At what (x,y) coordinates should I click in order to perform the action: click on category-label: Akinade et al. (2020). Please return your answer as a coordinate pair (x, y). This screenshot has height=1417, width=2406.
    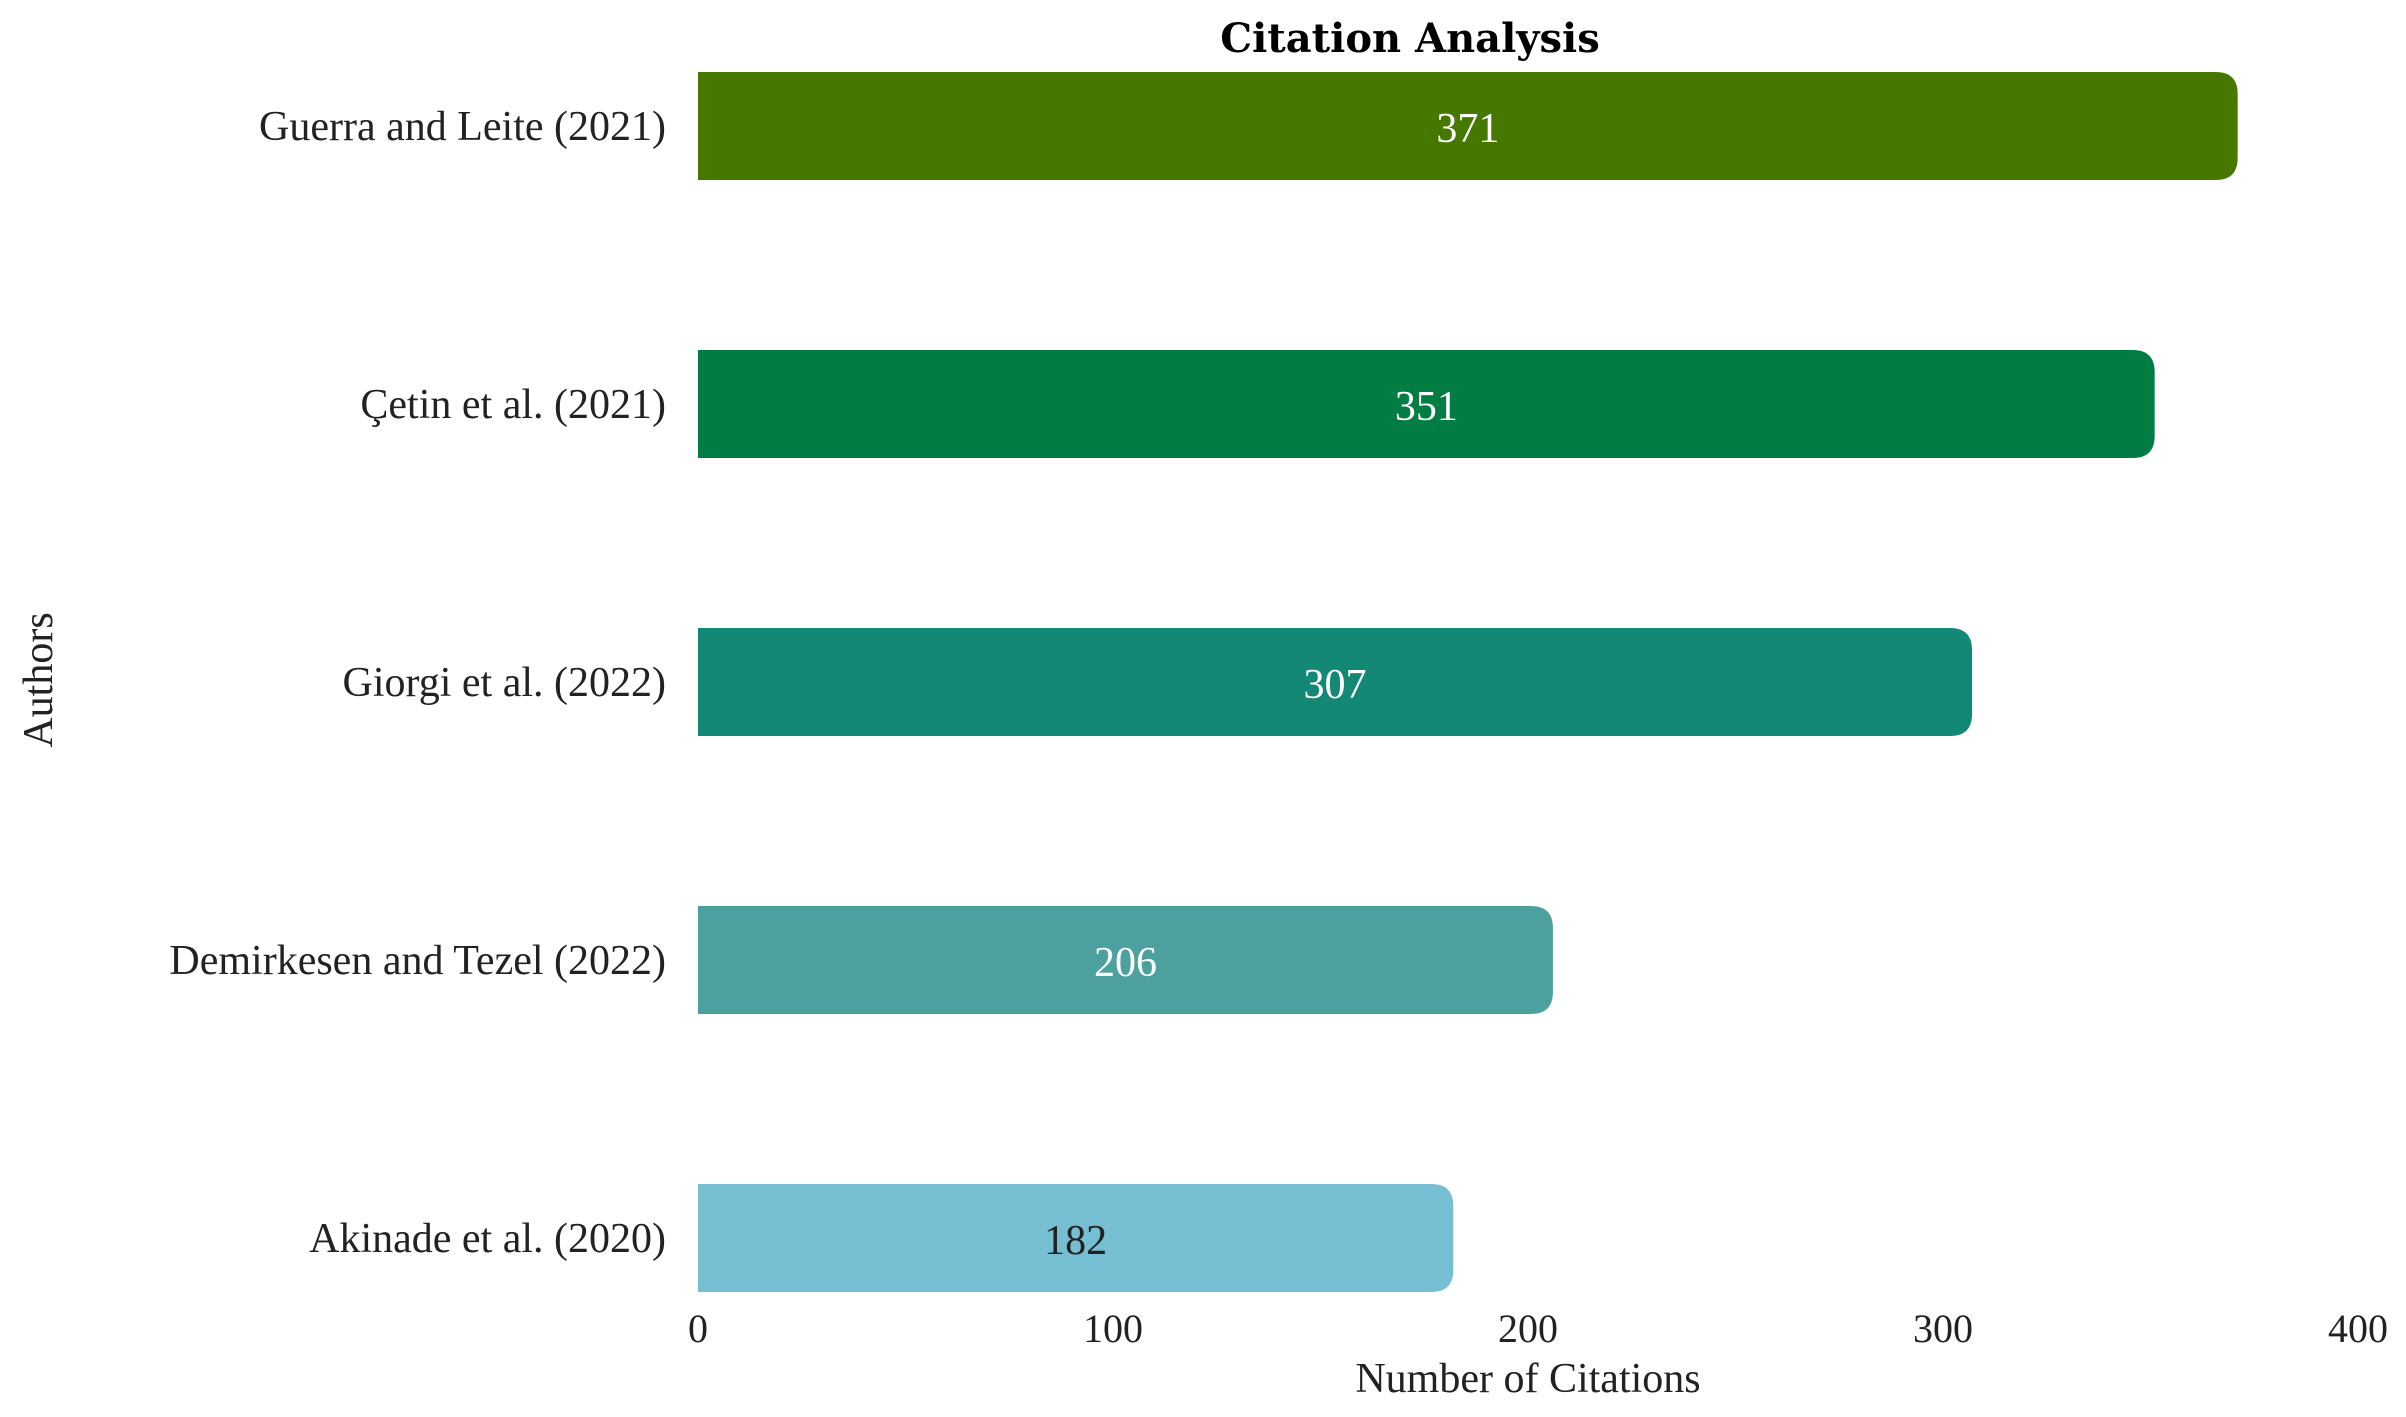
    Looking at the image, I should click on (487, 1239).